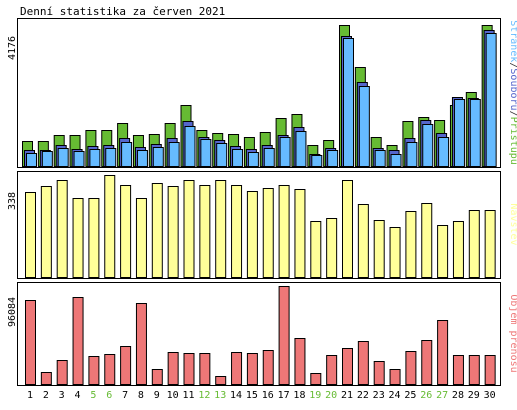 This screenshot has width=517, height=410. I want to click on x-tick-label-28: 28, so click(458, 395).